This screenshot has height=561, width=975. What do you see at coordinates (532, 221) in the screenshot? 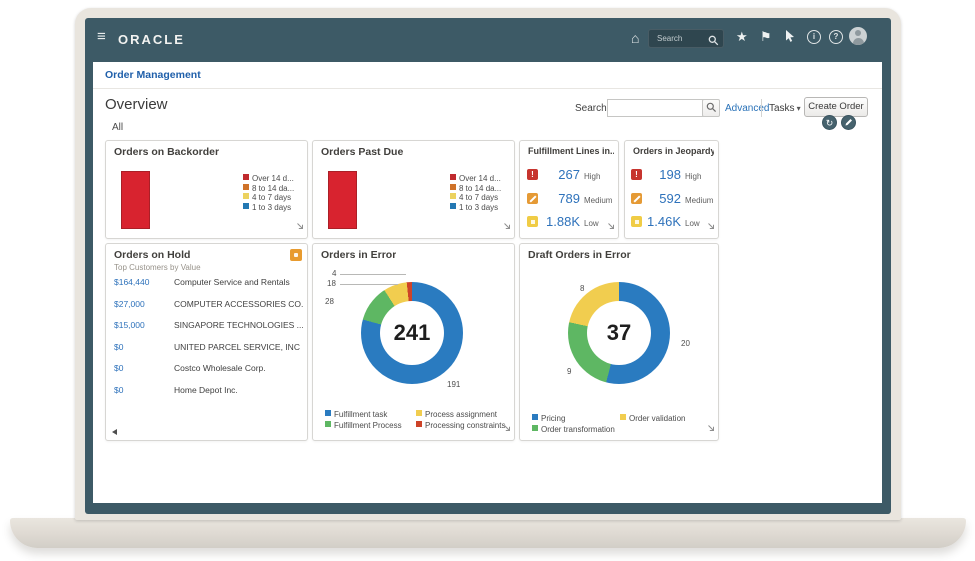
I see `low-severity-icon` at bounding box center [532, 221].